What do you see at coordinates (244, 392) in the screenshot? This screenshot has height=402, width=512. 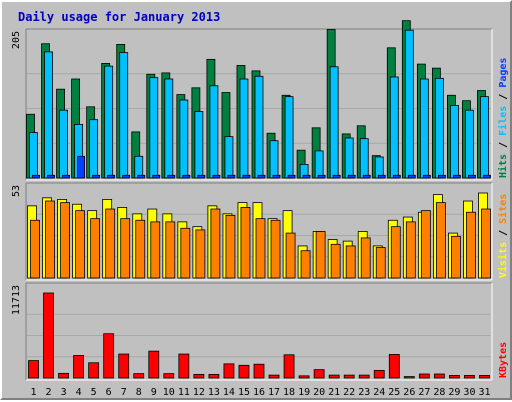 I see `x-tick-label-day-15: 15` at bounding box center [244, 392].